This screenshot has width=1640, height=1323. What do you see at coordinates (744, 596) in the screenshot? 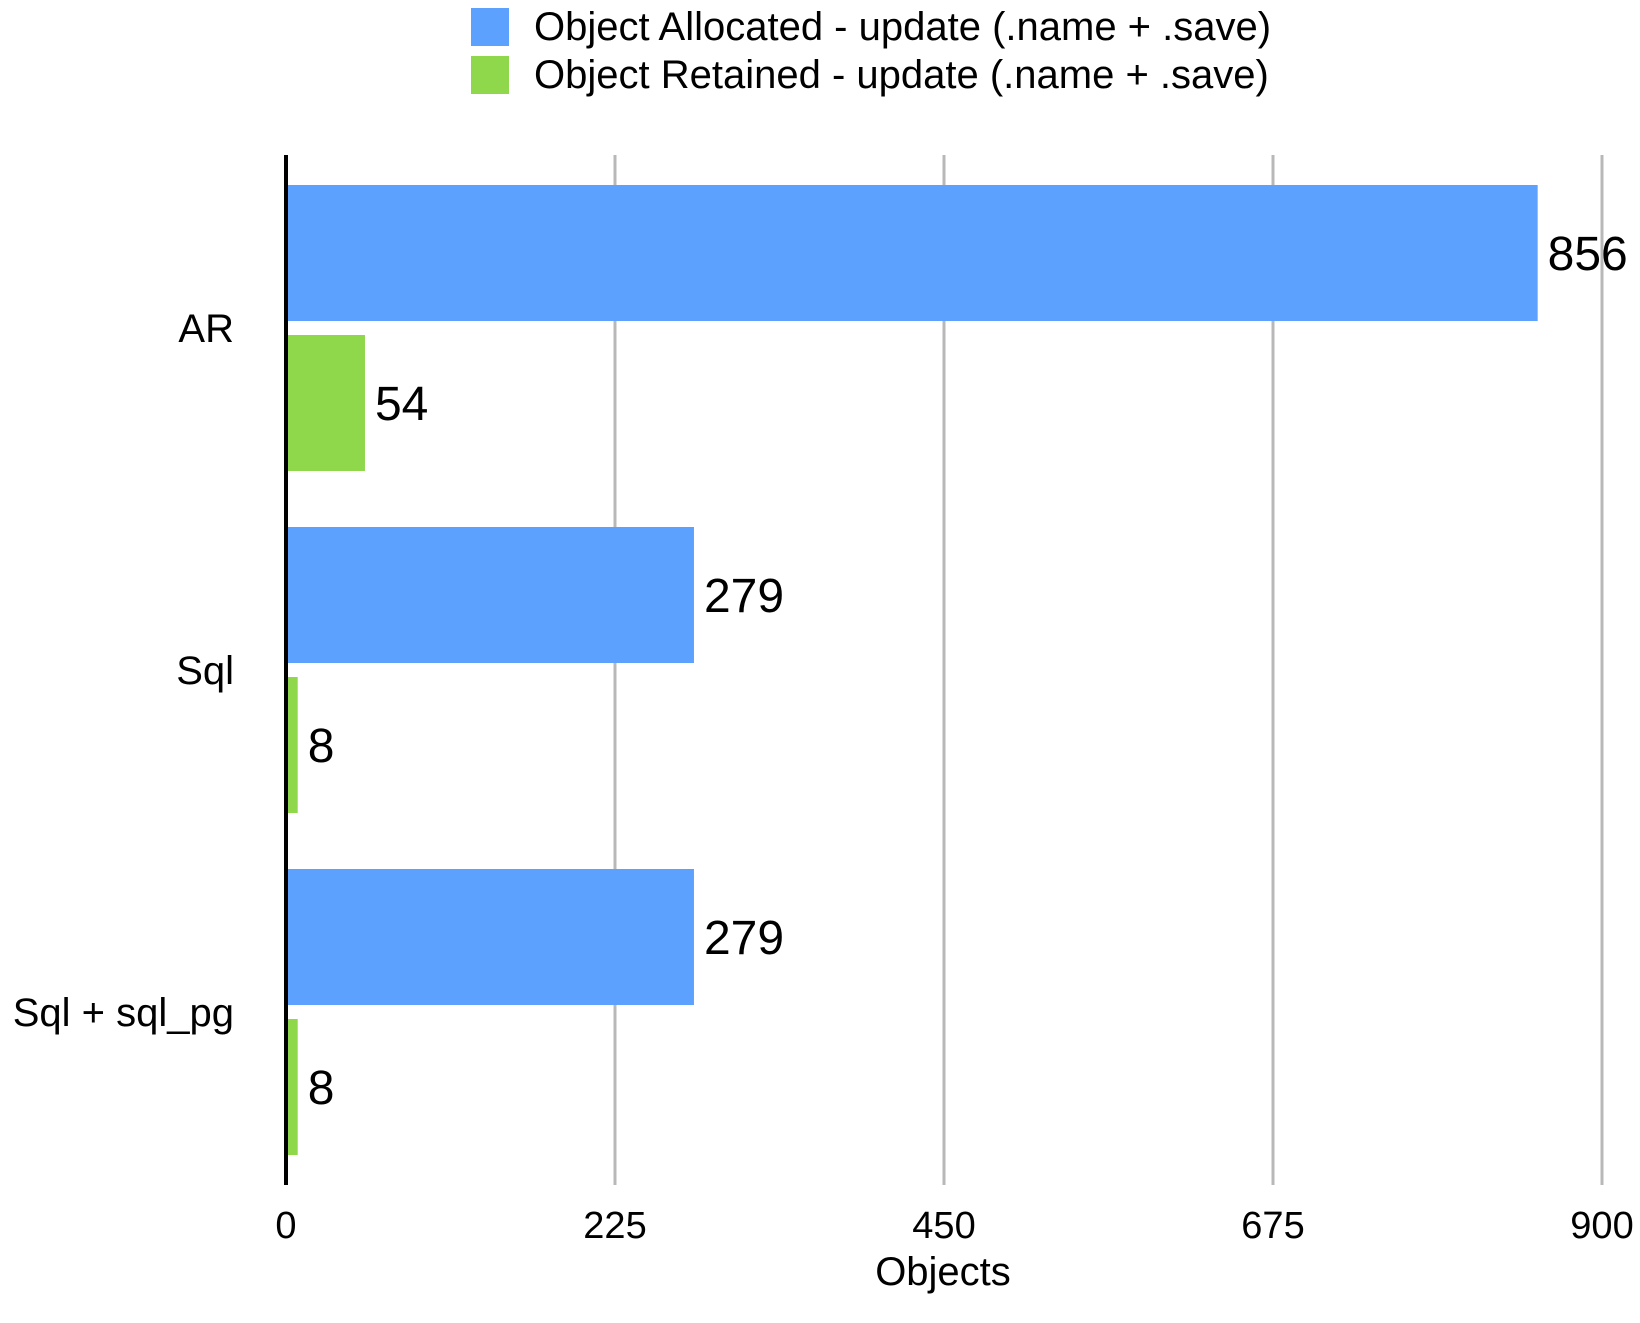
I see `value-label-allocated-1: 279` at bounding box center [744, 596].